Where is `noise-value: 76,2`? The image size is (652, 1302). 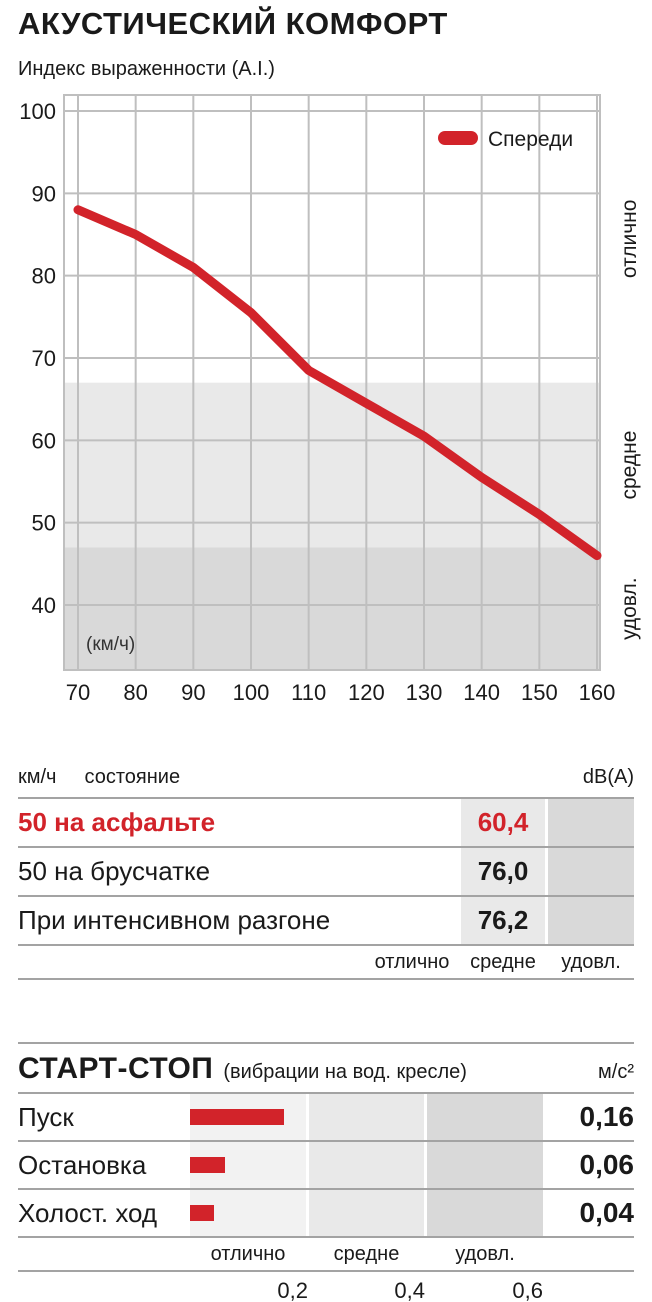
noise-value: 76,2 is located at coordinates (503, 920).